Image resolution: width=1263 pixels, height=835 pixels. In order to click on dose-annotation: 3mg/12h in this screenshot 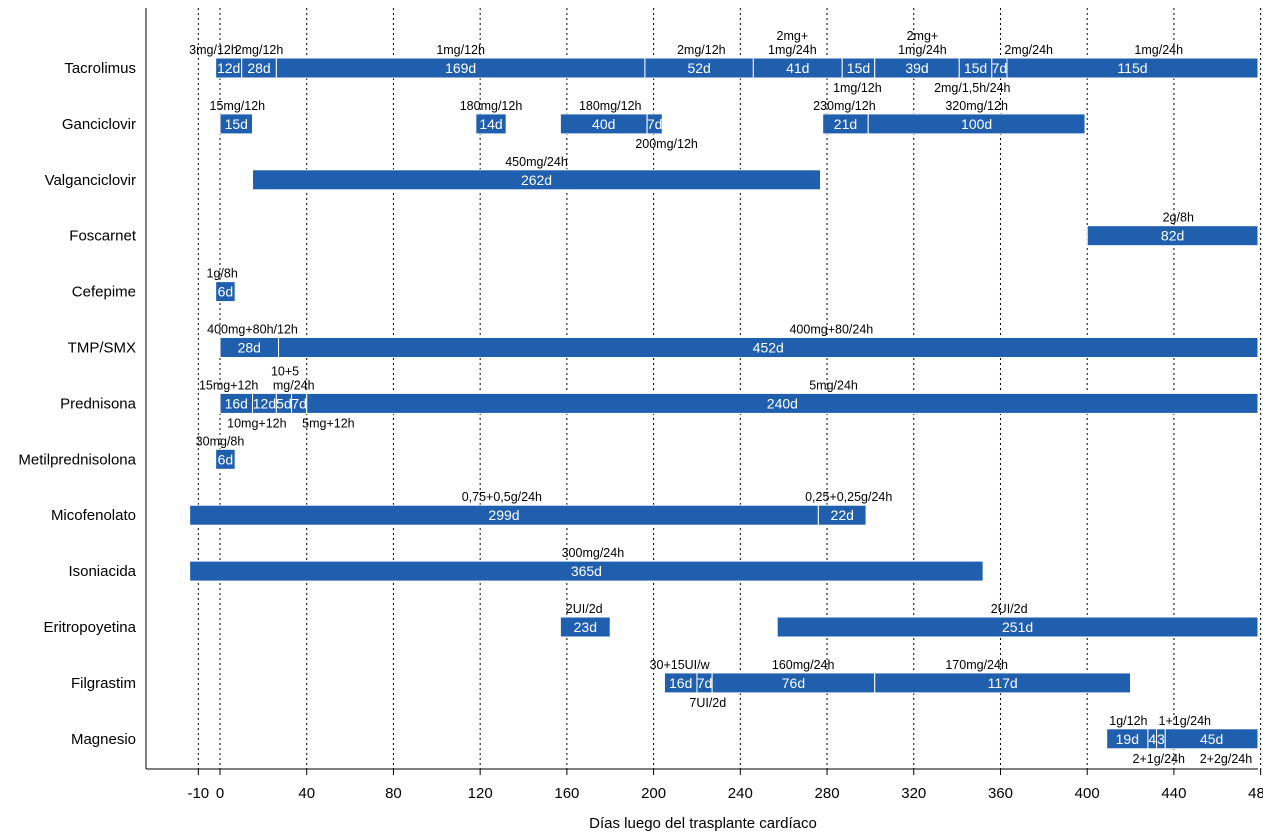, I will do `click(213, 50)`.